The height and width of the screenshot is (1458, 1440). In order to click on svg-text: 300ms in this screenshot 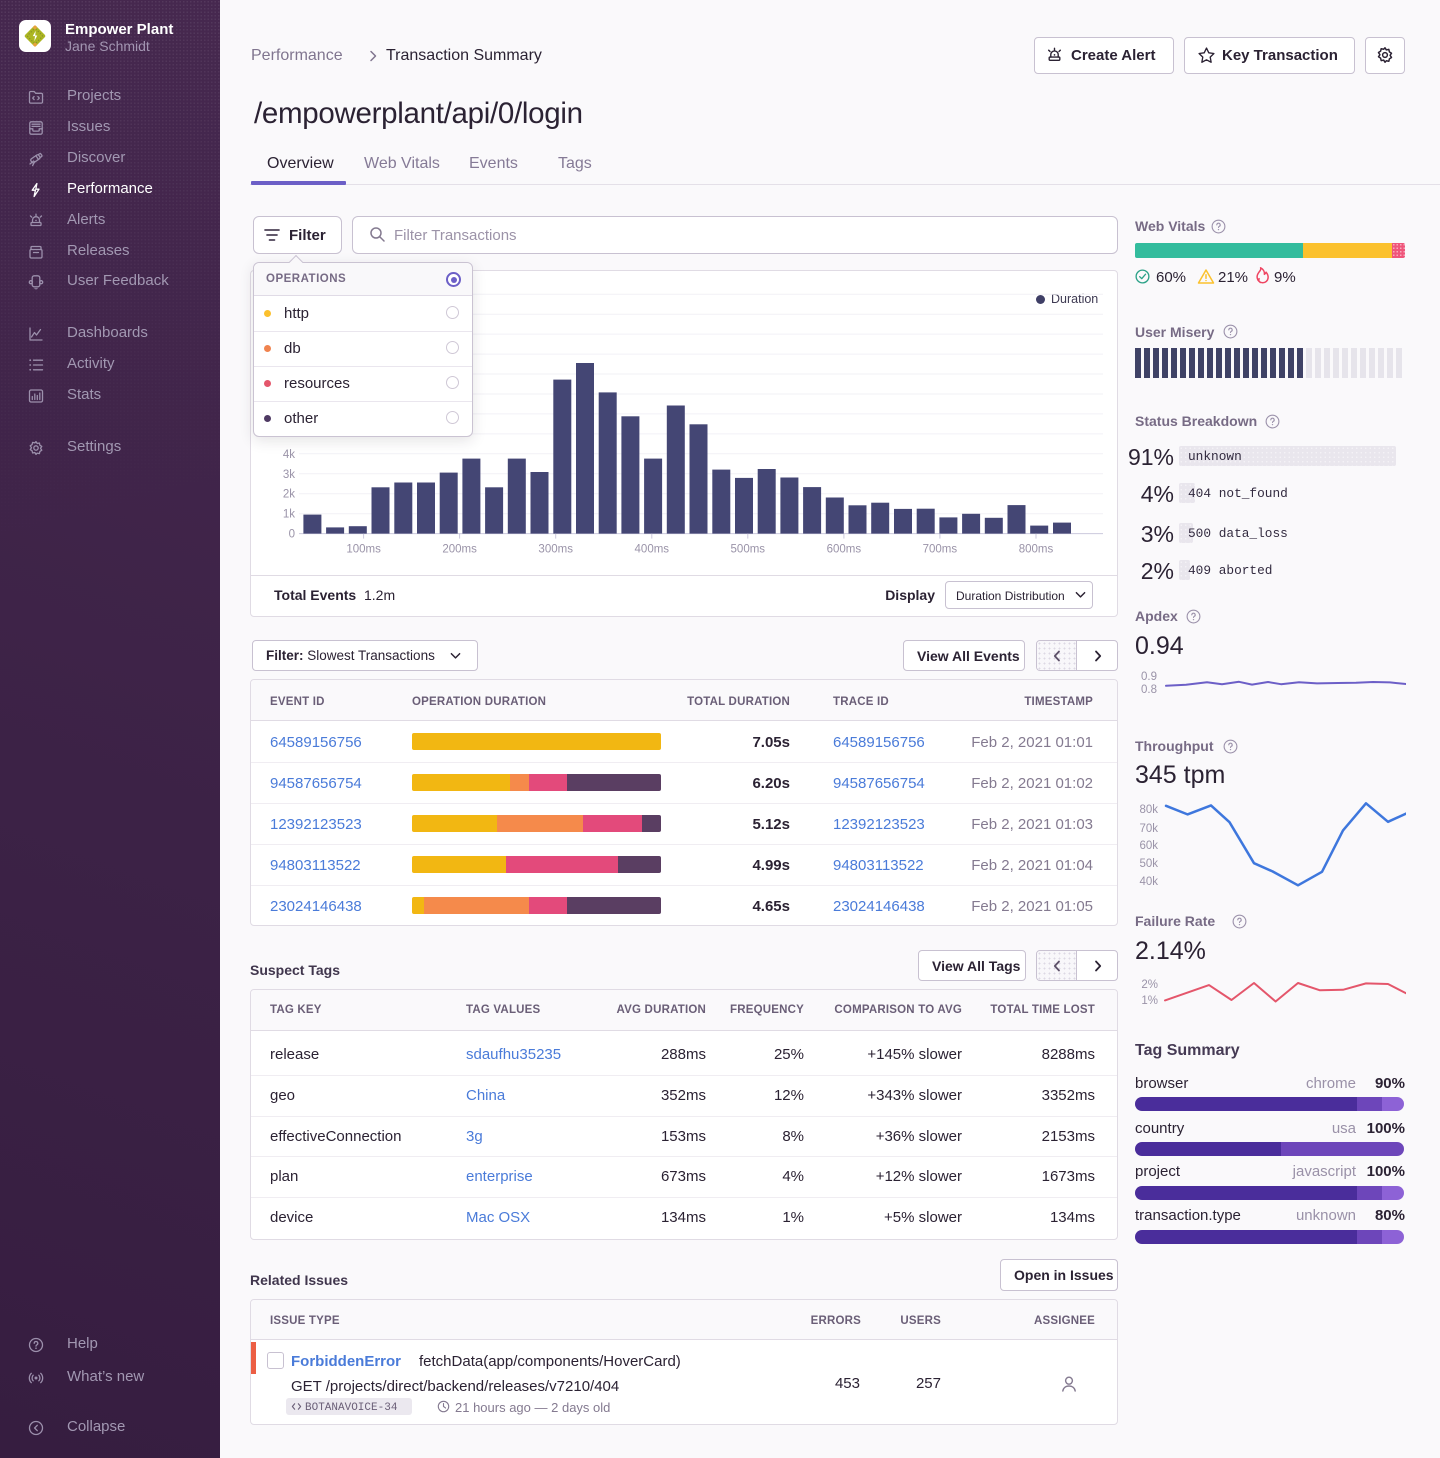, I will do `click(555, 550)`.